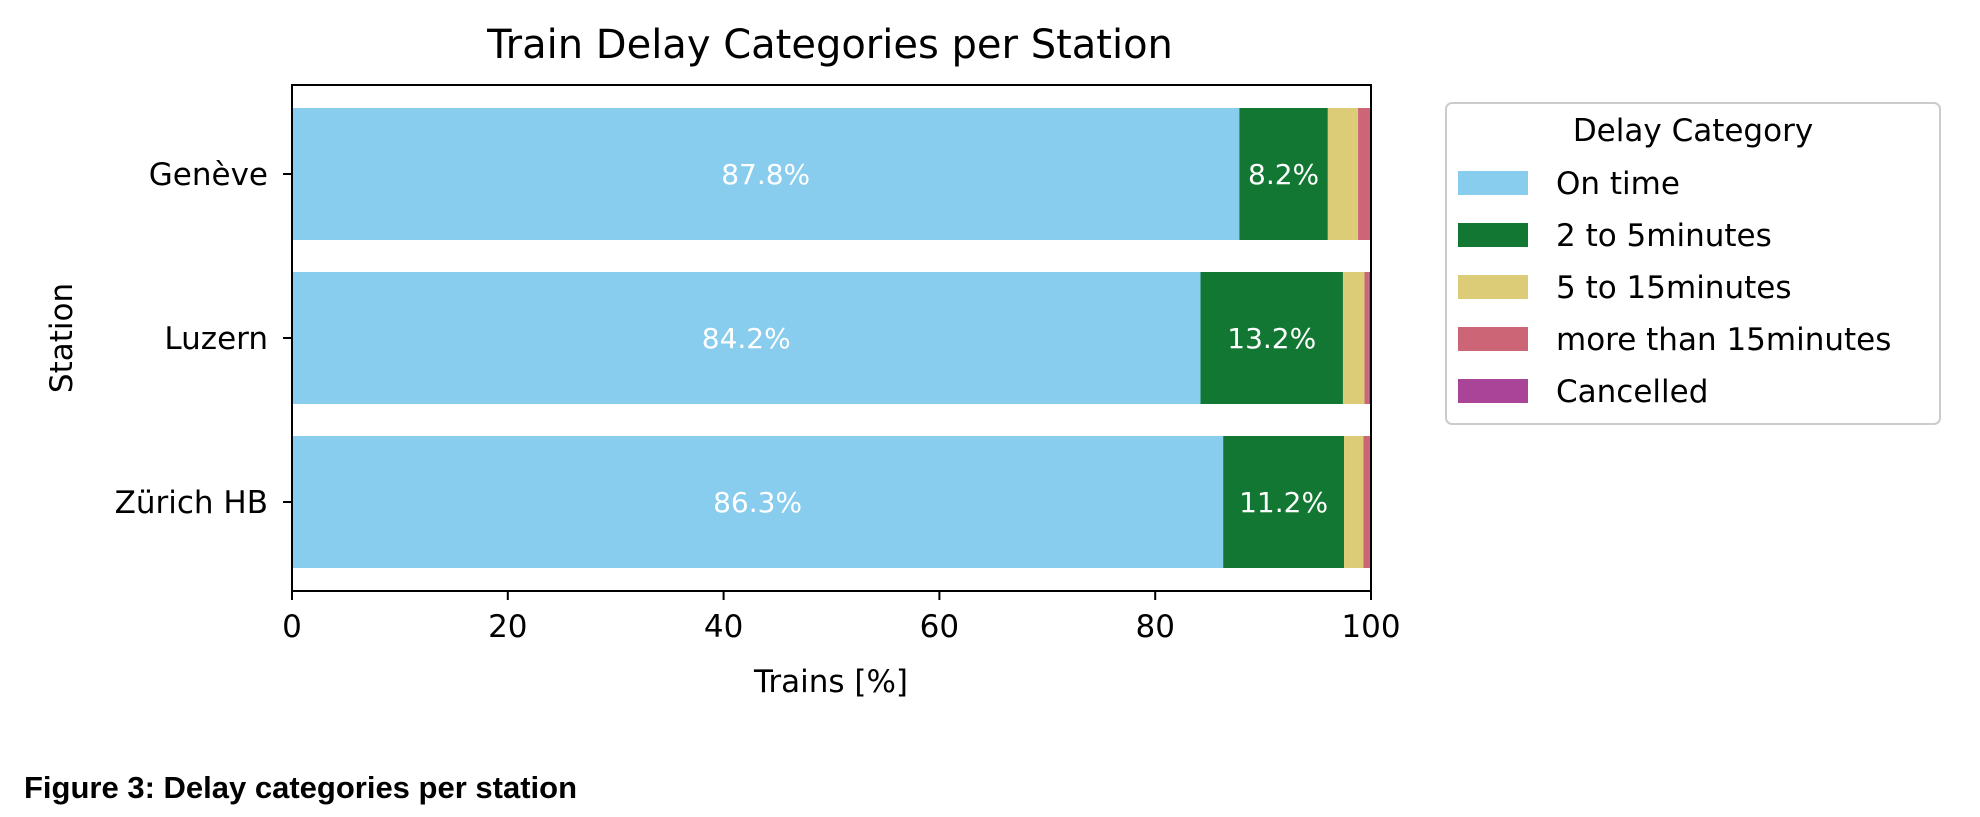 Image resolution: width=1980 pixels, height=817 pixels. I want to click on data-label: 84.2%, so click(746, 338).